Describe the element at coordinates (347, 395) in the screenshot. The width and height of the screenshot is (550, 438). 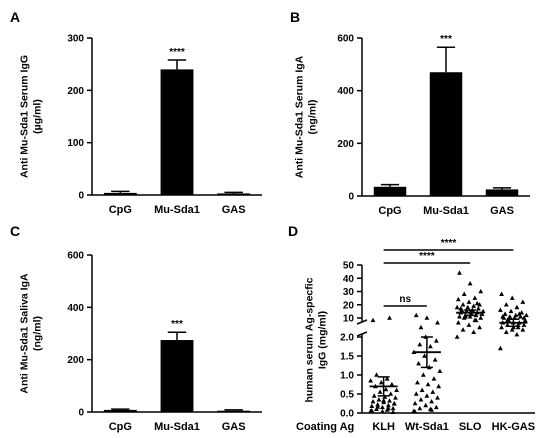
I see `y-tick-label: 0.5` at that location.